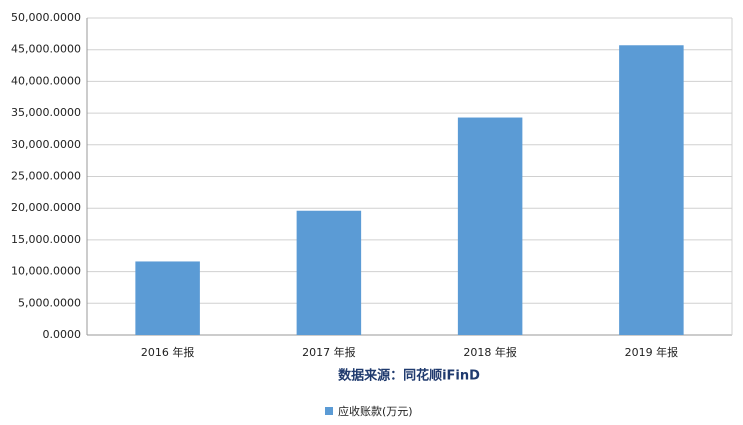 The width and height of the screenshot is (743, 425). I want to click on y-tick-label: 45,000.0000, so click(46, 49).